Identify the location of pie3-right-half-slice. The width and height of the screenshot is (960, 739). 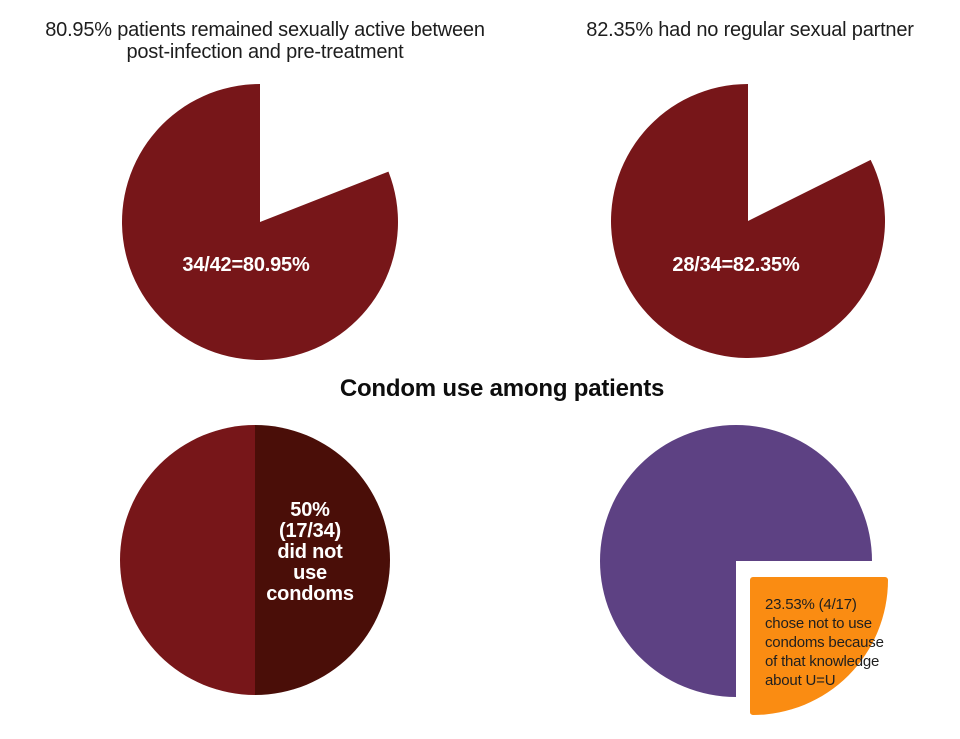
(322, 560).